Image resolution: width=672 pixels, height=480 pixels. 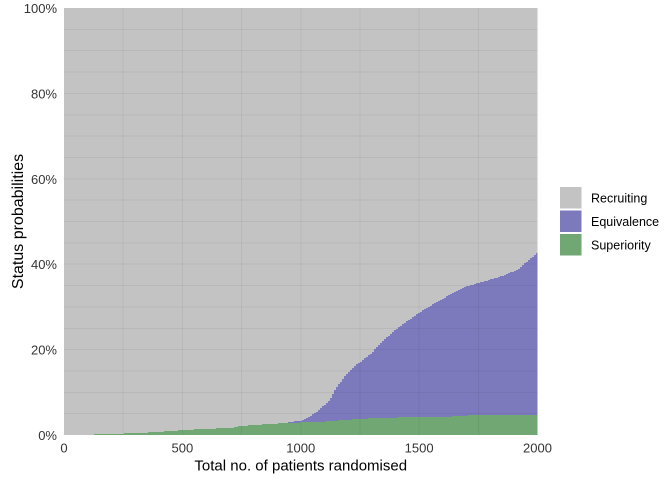 I want to click on legend-swatch-equivalence, so click(x=571, y=221).